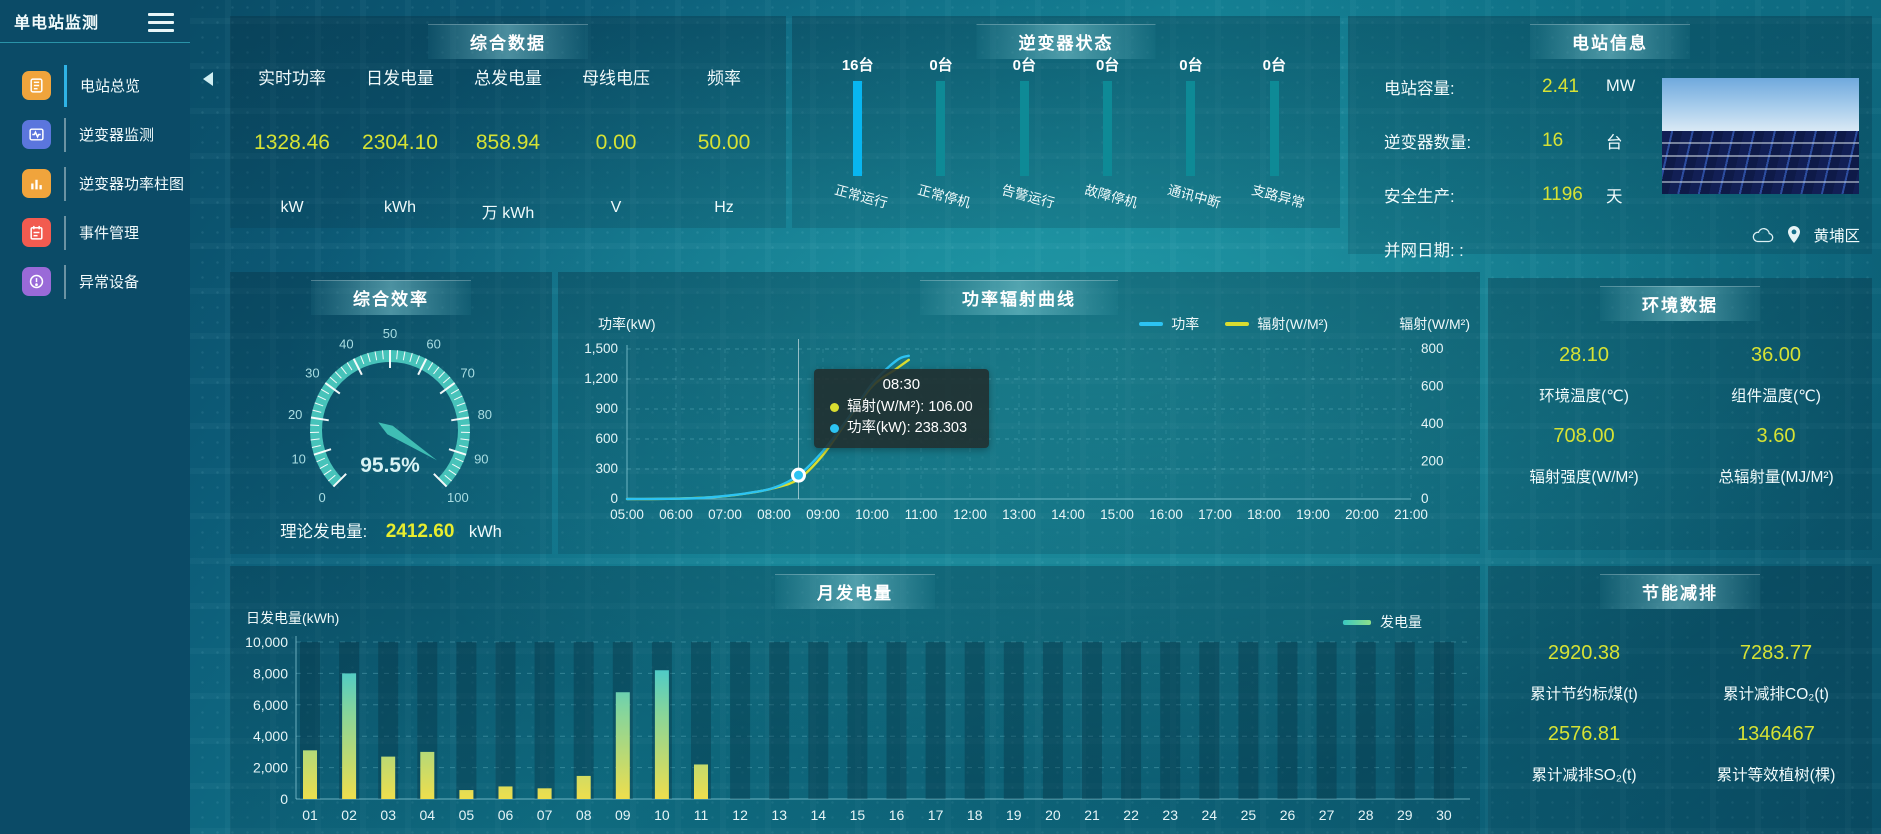 The width and height of the screenshot is (1881, 834). Describe the element at coordinates (1382, 622) in the screenshot. I see `bar-chart-legend: 发电量` at that location.